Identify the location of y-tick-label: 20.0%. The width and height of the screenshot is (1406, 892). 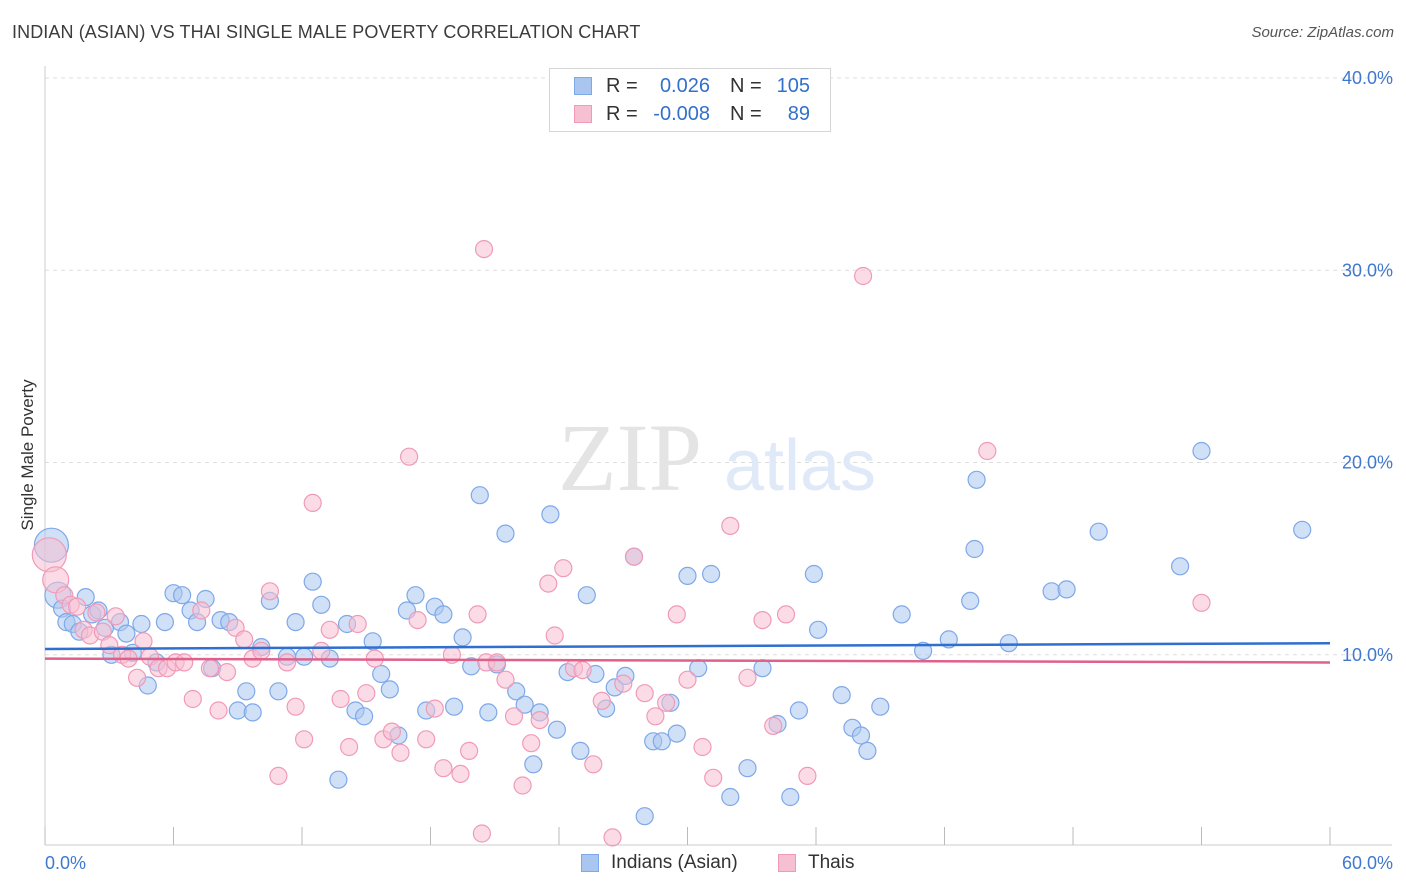
(1367, 463).